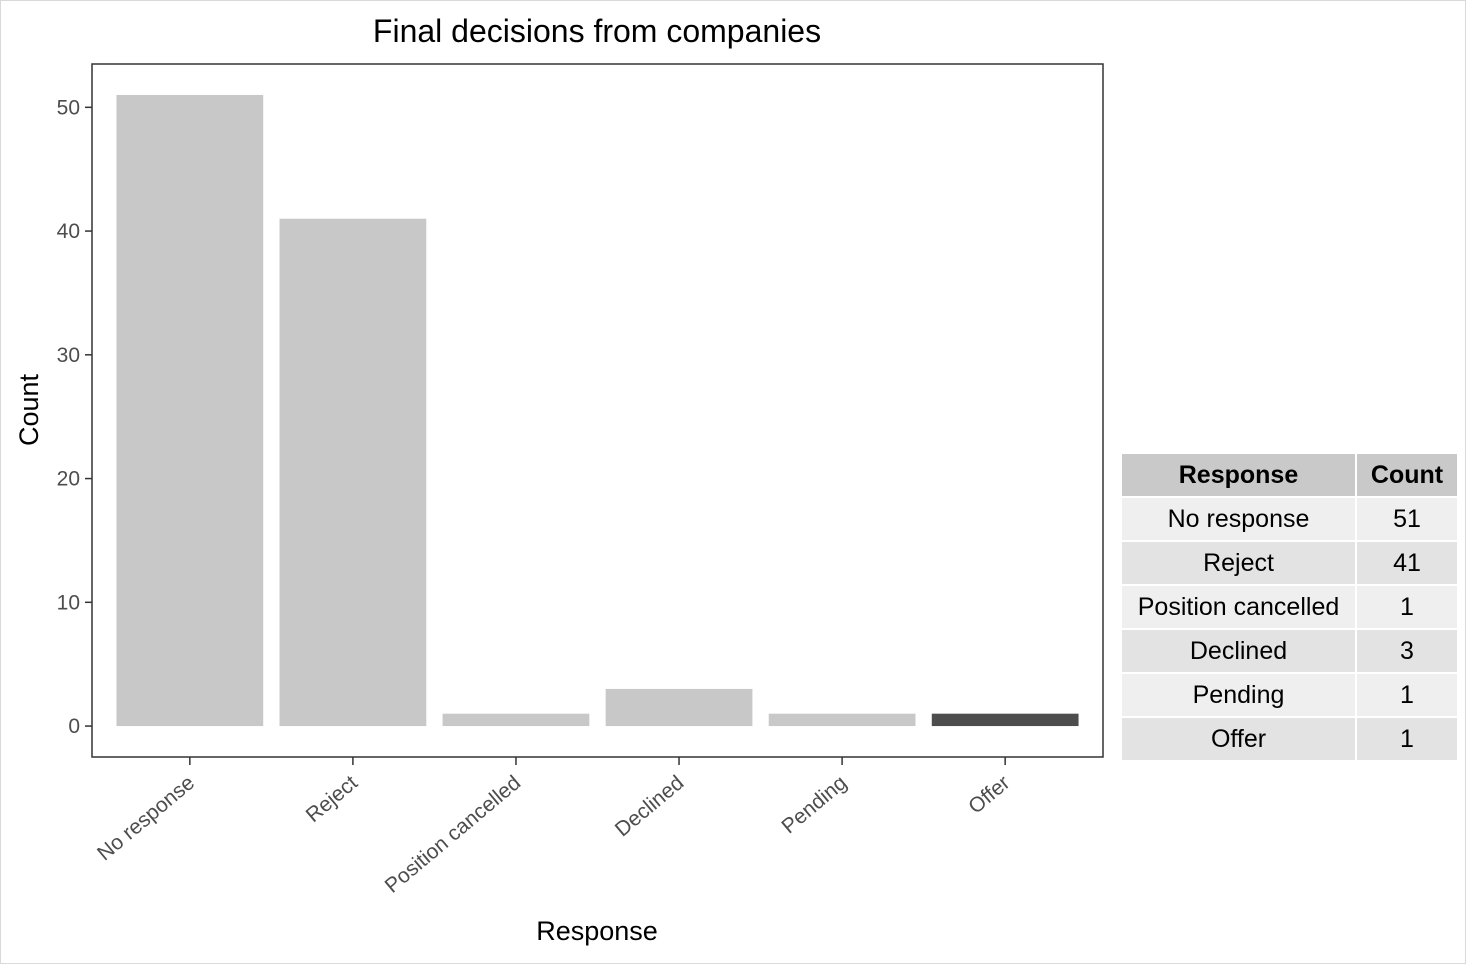 This screenshot has height=964, width=1466. I want to click on y-tick-label: 30, so click(68, 355).